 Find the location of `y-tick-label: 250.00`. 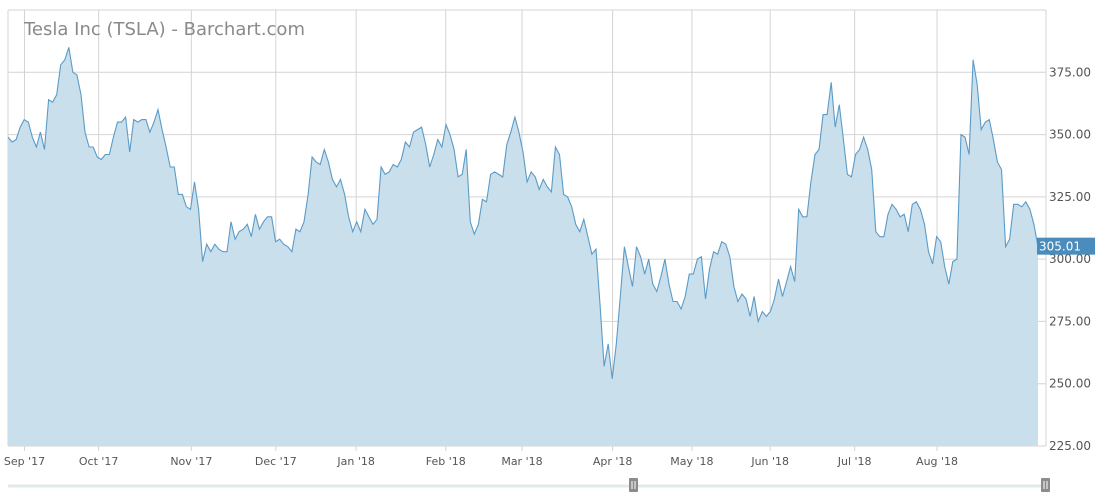

y-tick-label: 250.00 is located at coordinates (1070, 384).